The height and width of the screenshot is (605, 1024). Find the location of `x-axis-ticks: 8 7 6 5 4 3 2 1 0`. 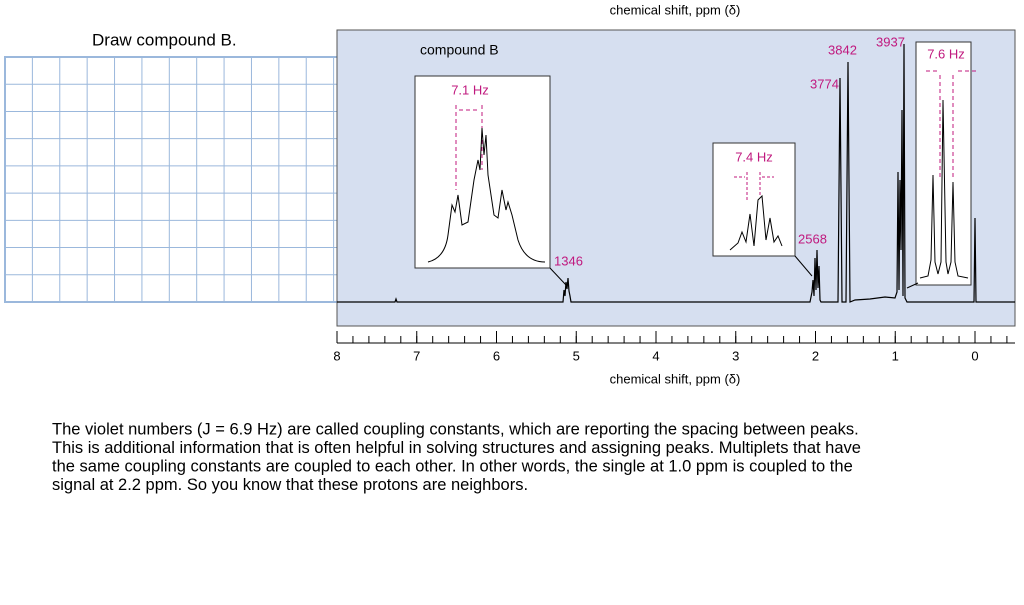

x-axis-ticks: 8 7 6 5 4 3 2 1 0 is located at coordinates (670, 347).